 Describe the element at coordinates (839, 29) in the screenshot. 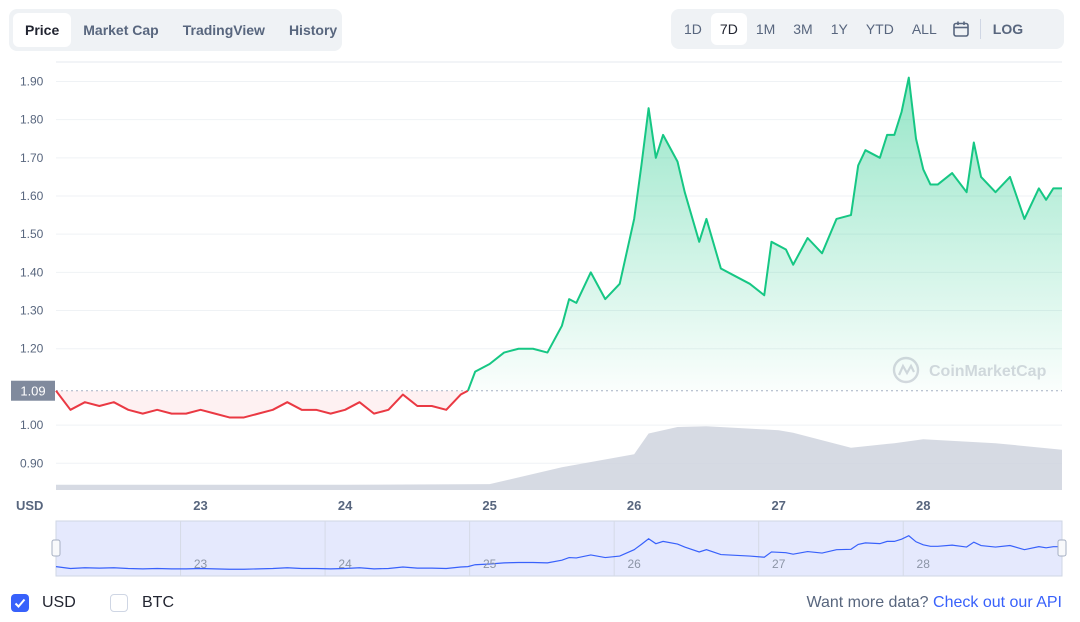

I see `range-1y: 1Y` at that location.